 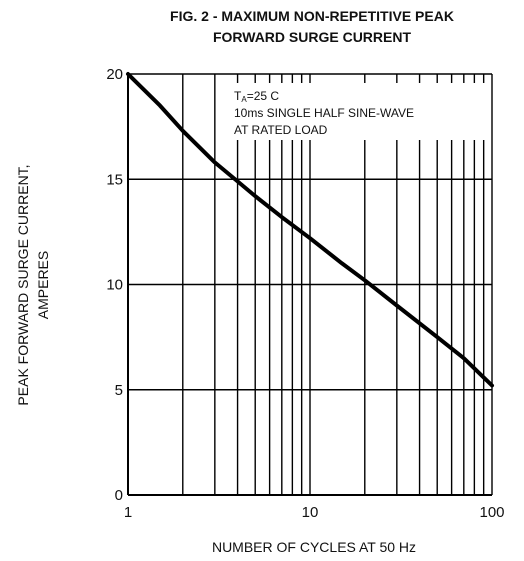 What do you see at coordinates (491, 512) in the screenshot?
I see `x-tick-label: 100` at bounding box center [491, 512].